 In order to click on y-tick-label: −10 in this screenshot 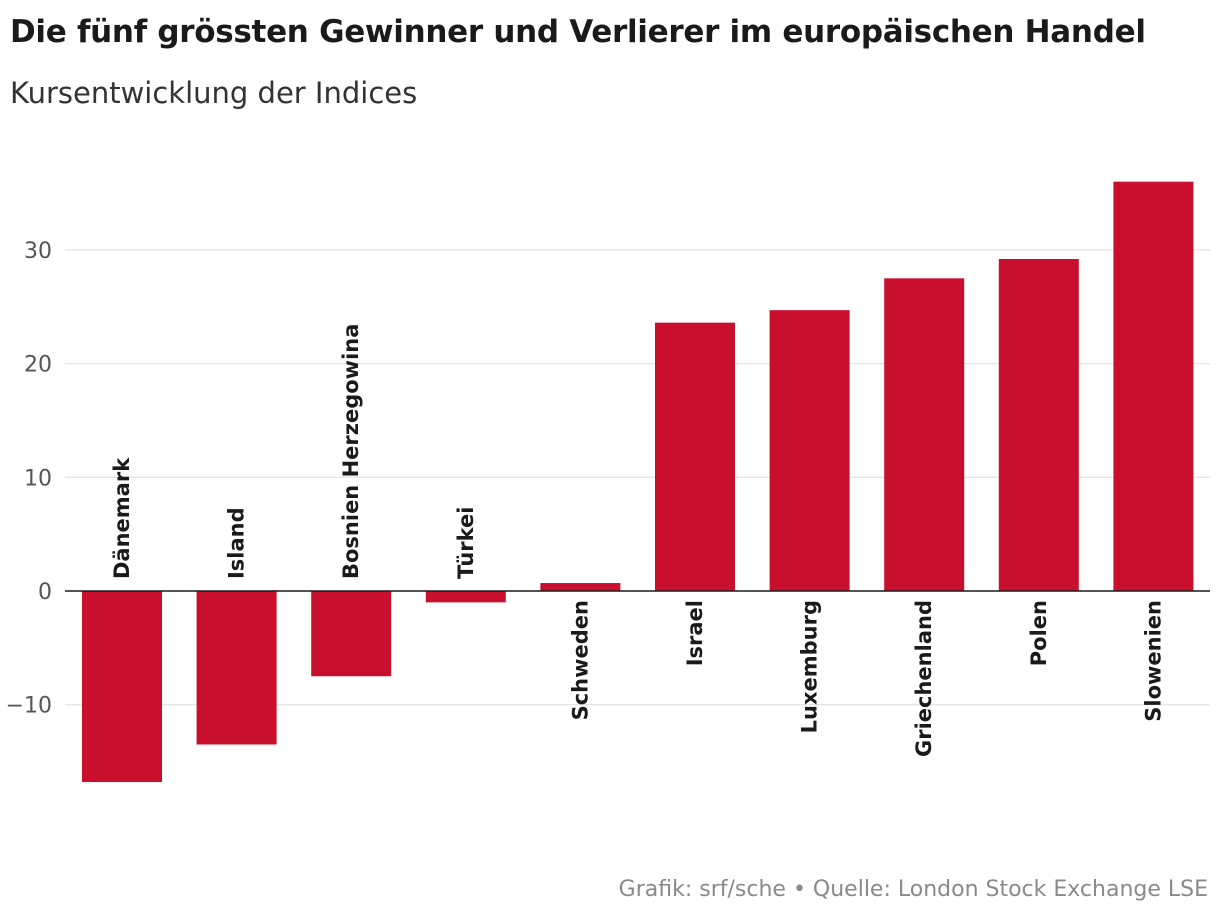, I will do `click(29, 706)`.